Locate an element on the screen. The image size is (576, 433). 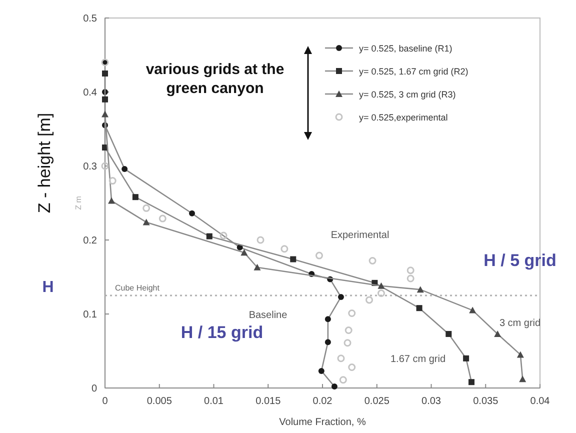
x-tick-label: 0.01 is located at coordinates (214, 401).